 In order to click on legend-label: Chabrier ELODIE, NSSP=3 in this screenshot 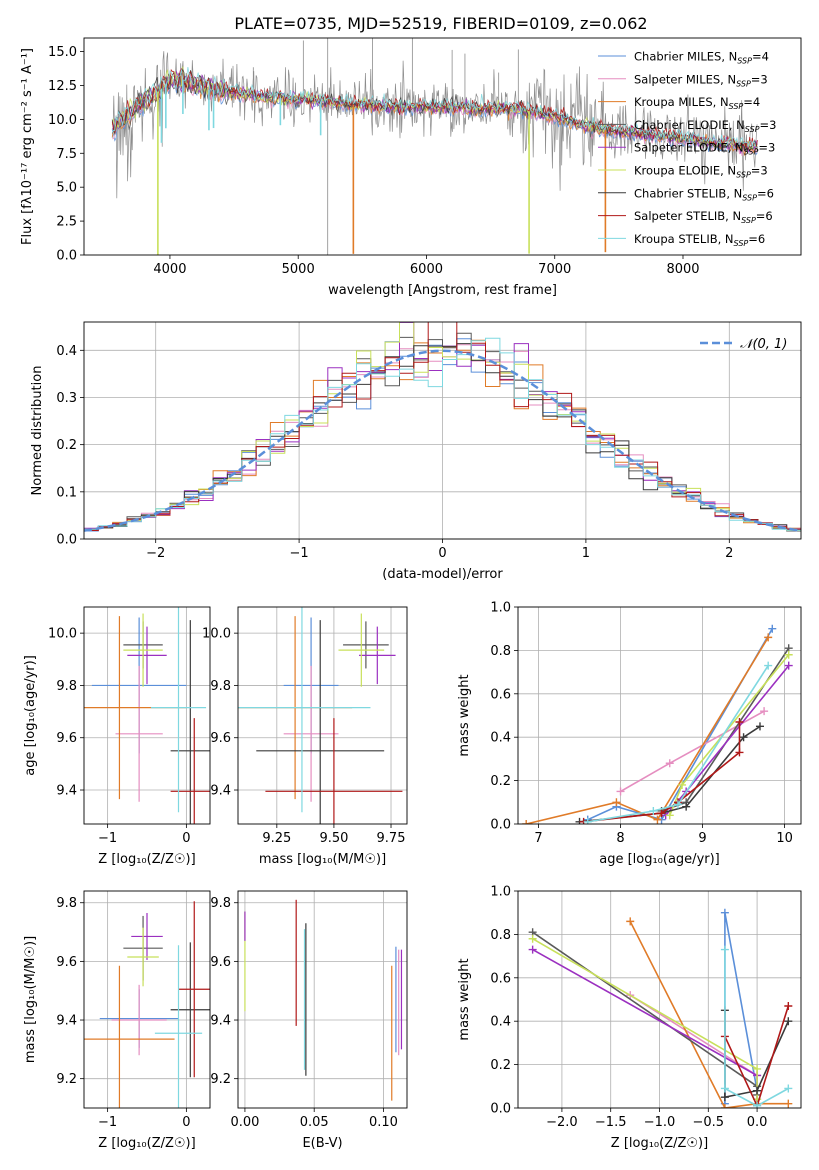, I will do `click(705, 126)`.